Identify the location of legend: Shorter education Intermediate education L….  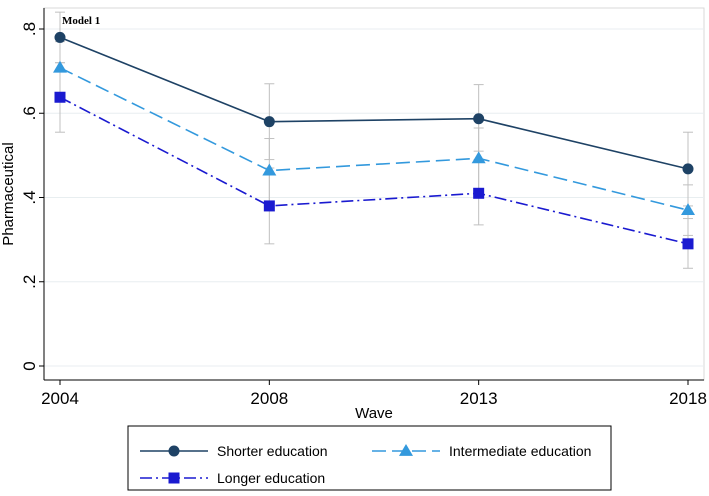
(369, 458).